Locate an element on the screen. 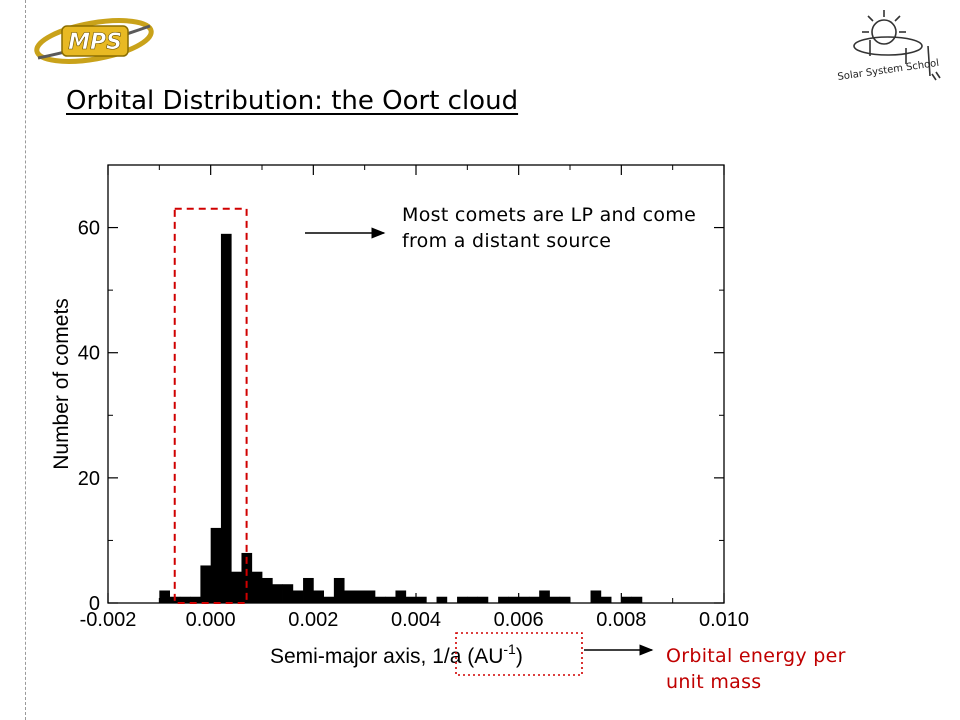  x-tick-label: 0.002 is located at coordinates (313, 620).